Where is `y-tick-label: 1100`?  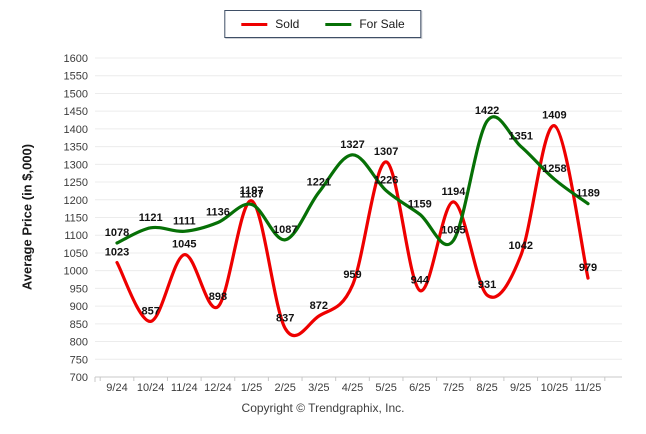
y-tick-label: 1100 is located at coordinates (76, 236).